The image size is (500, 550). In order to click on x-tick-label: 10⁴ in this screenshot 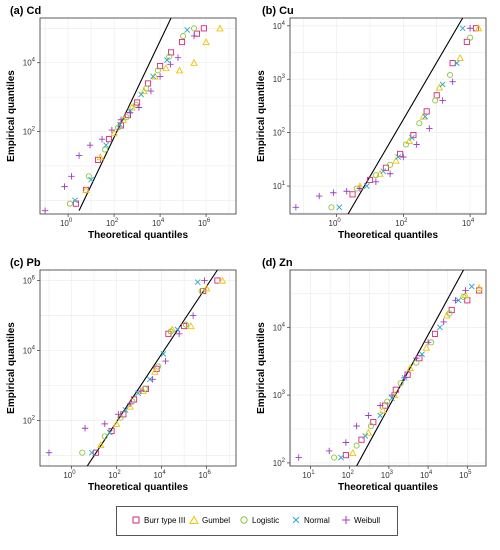, I will do `click(159, 475)`.